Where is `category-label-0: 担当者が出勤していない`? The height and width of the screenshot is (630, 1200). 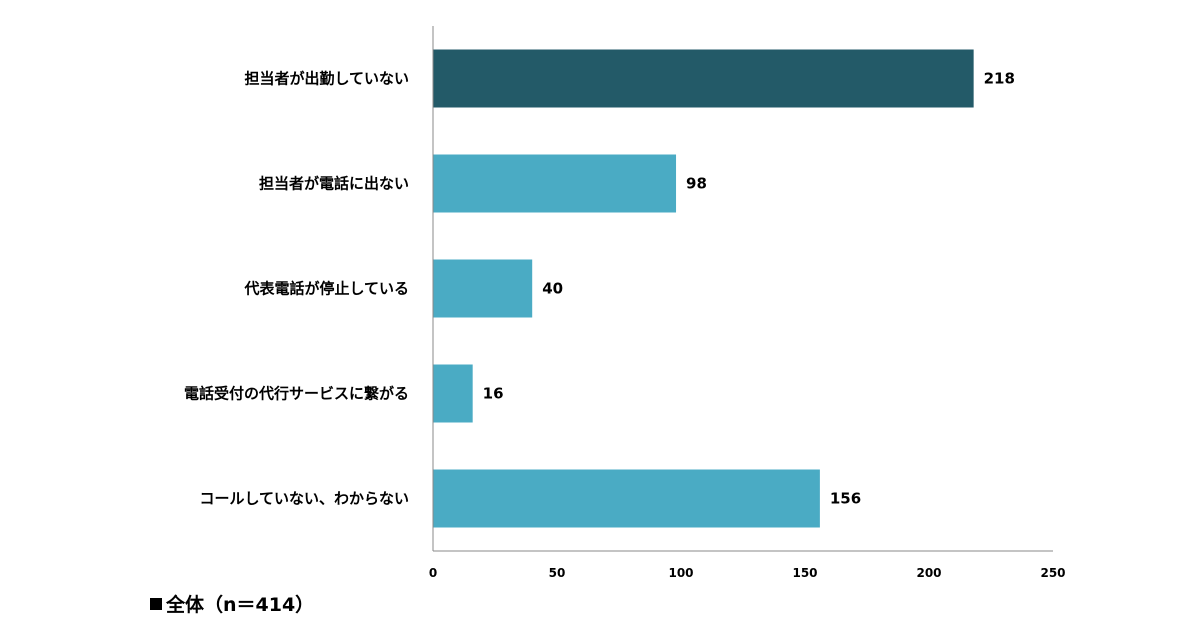
category-label-0: 担当者が出勤していない is located at coordinates (326, 79).